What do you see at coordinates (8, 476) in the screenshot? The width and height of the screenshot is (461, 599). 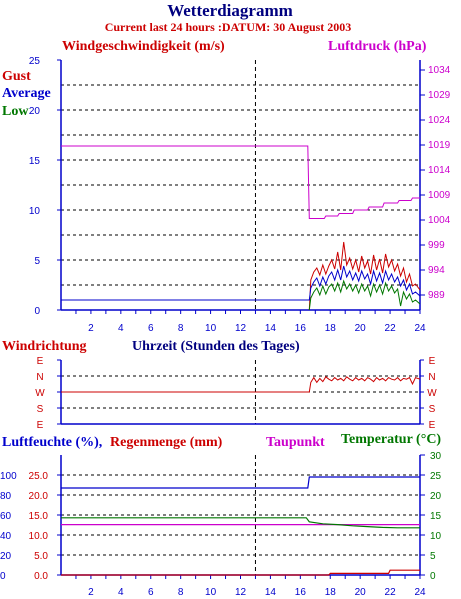 I see `humidity-tick-label: 100` at bounding box center [8, 476].